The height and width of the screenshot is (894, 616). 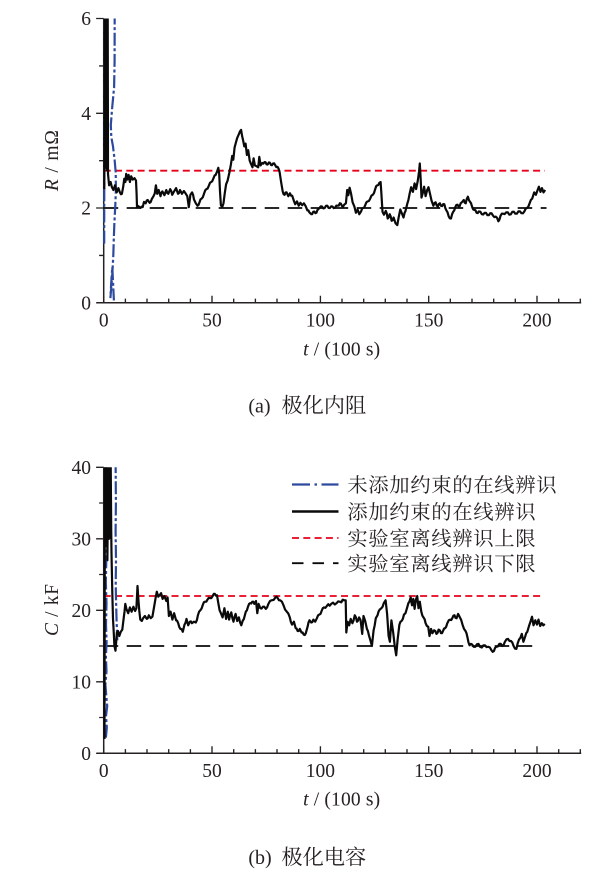 I want to click on svg-text: 6, so click(x=86, y=19).